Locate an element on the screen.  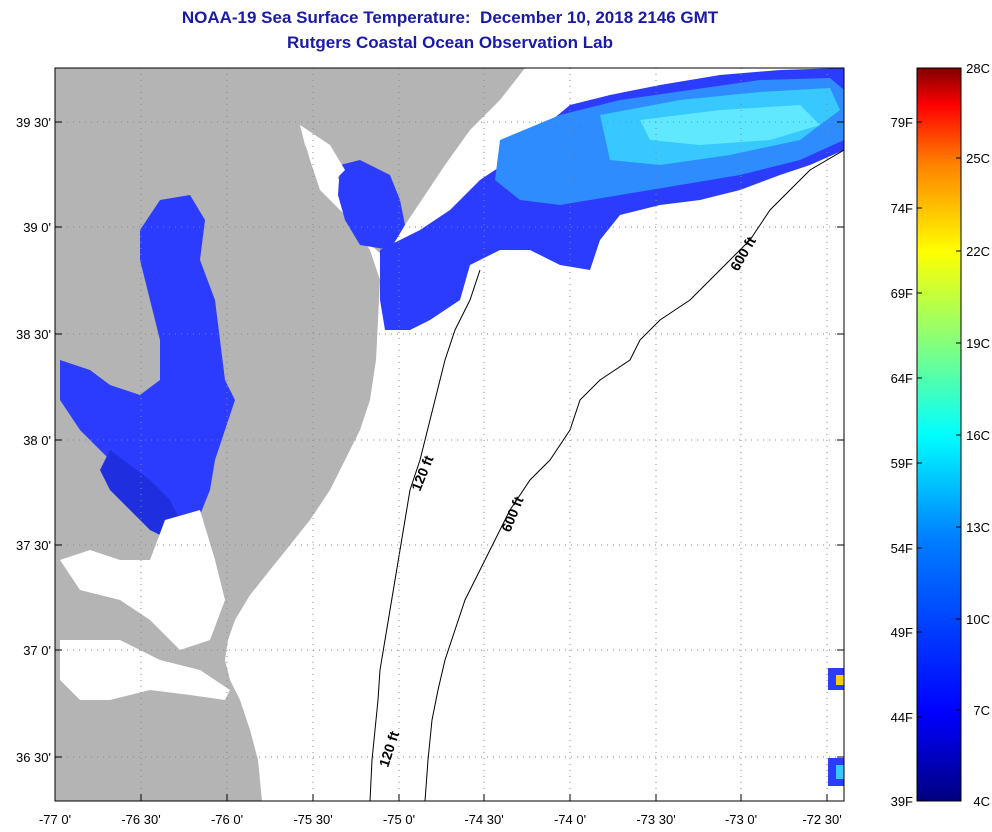
colorbar-f-label: 64F is located at coordinates (902, 378).